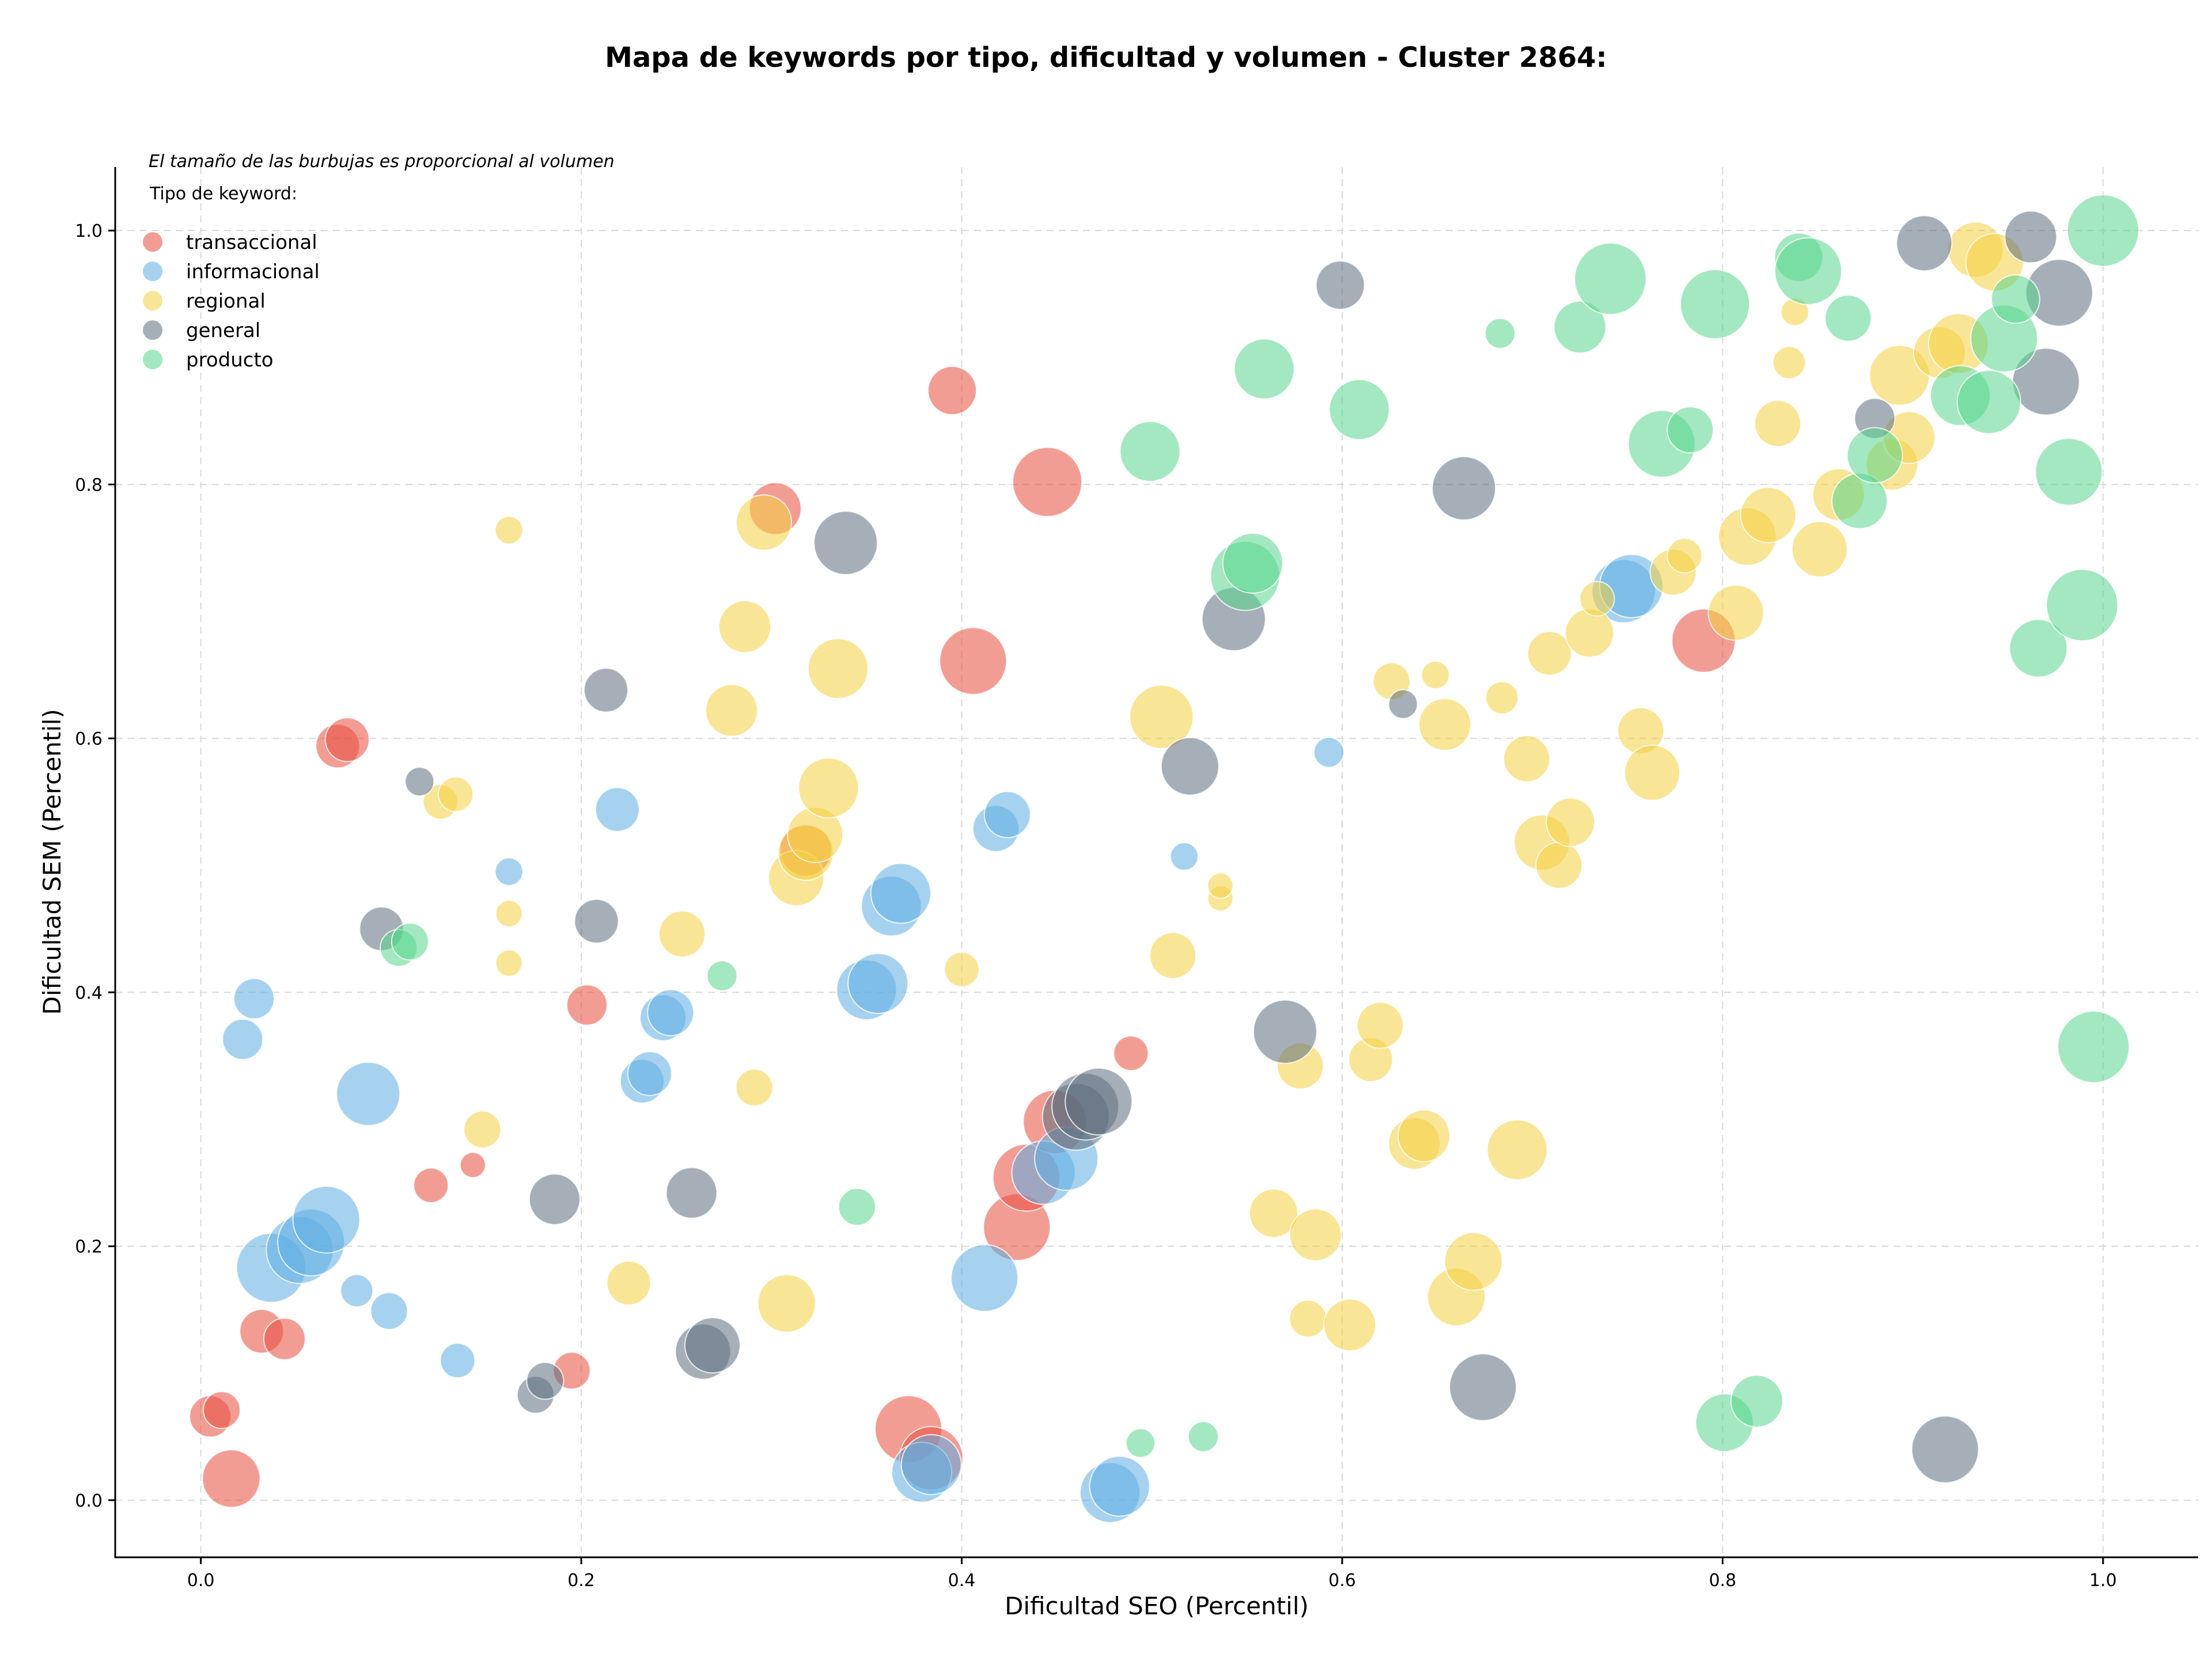 This screenshot has height=1661, width=2212. I want to click on y-tick-label: 0.4, so click(89, 993).